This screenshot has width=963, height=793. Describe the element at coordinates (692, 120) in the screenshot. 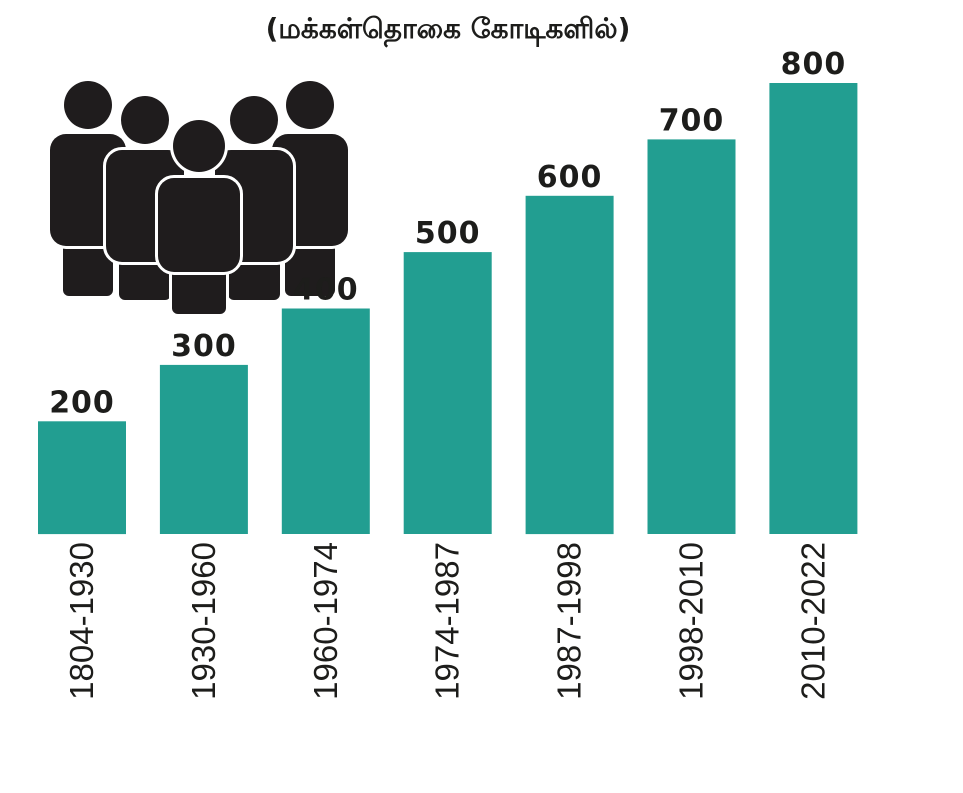

I see `value-label: 700` at that location.